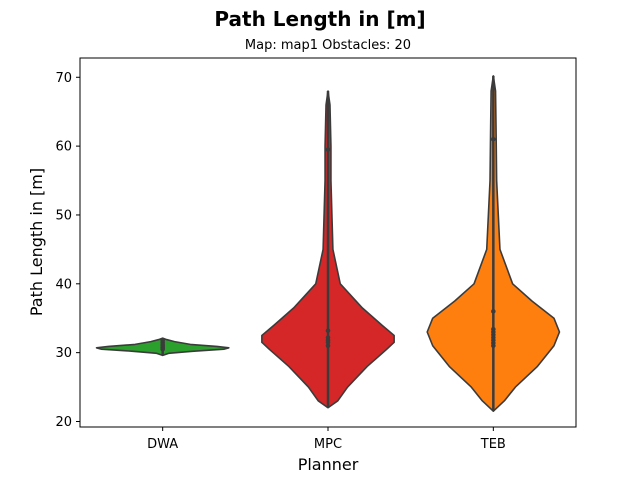 The image size is (640, 480). I want to click on x-tick-label-dwa: DWA, so click(162, 444).